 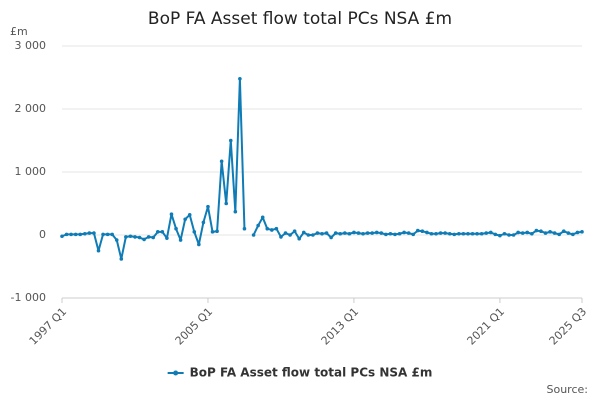 What do you see at coordinates (31, 171) in the screenshot?
I see `y-tick-label: 1 000` at bounding box center [31, 171].